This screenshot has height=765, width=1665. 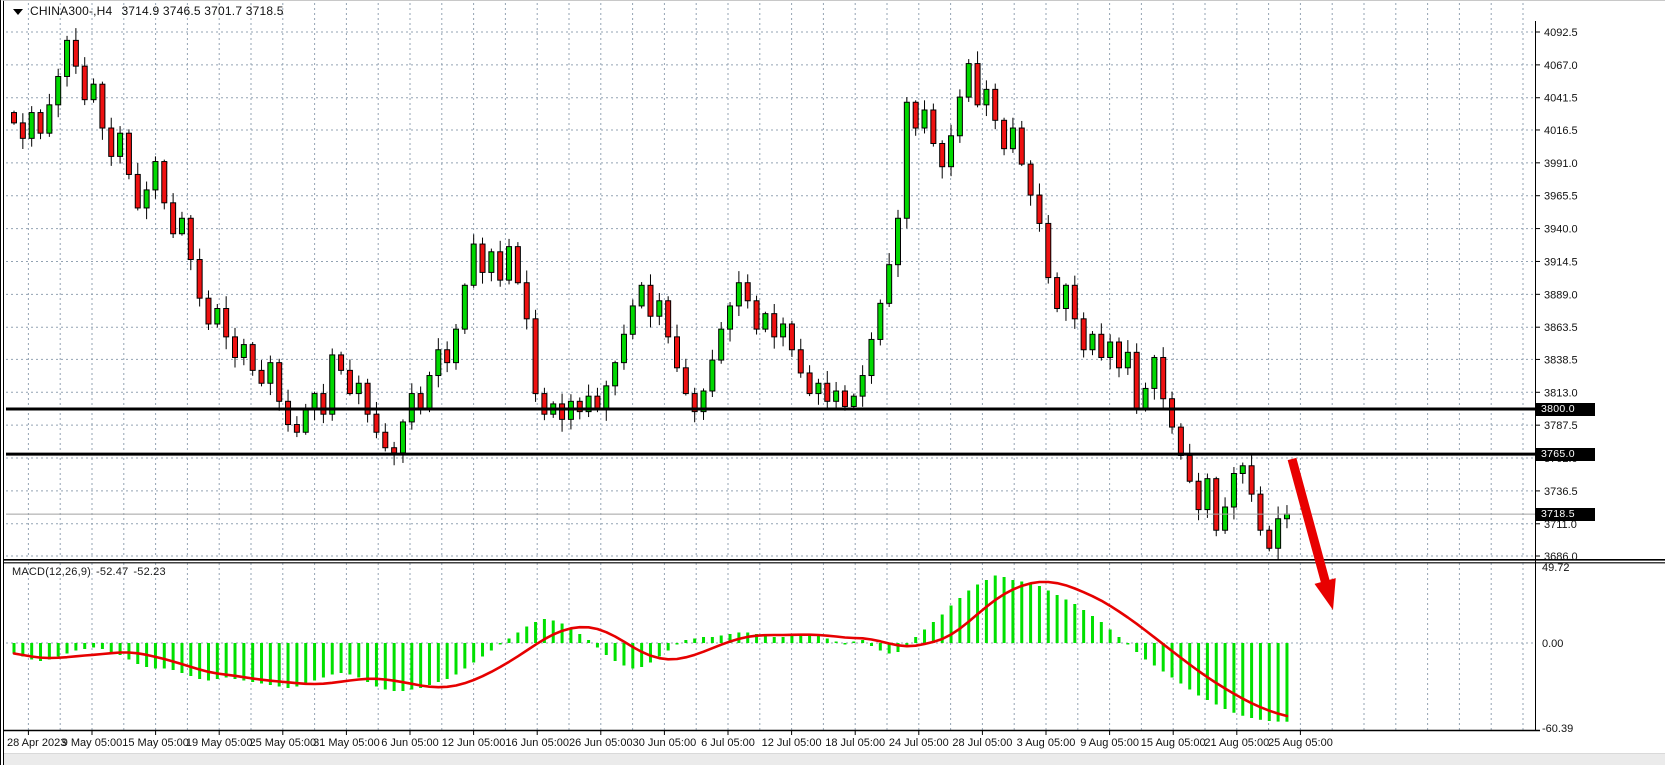 I want to click on time-axis-label: 26 Jun 05:00, so click(x=601, y=743).